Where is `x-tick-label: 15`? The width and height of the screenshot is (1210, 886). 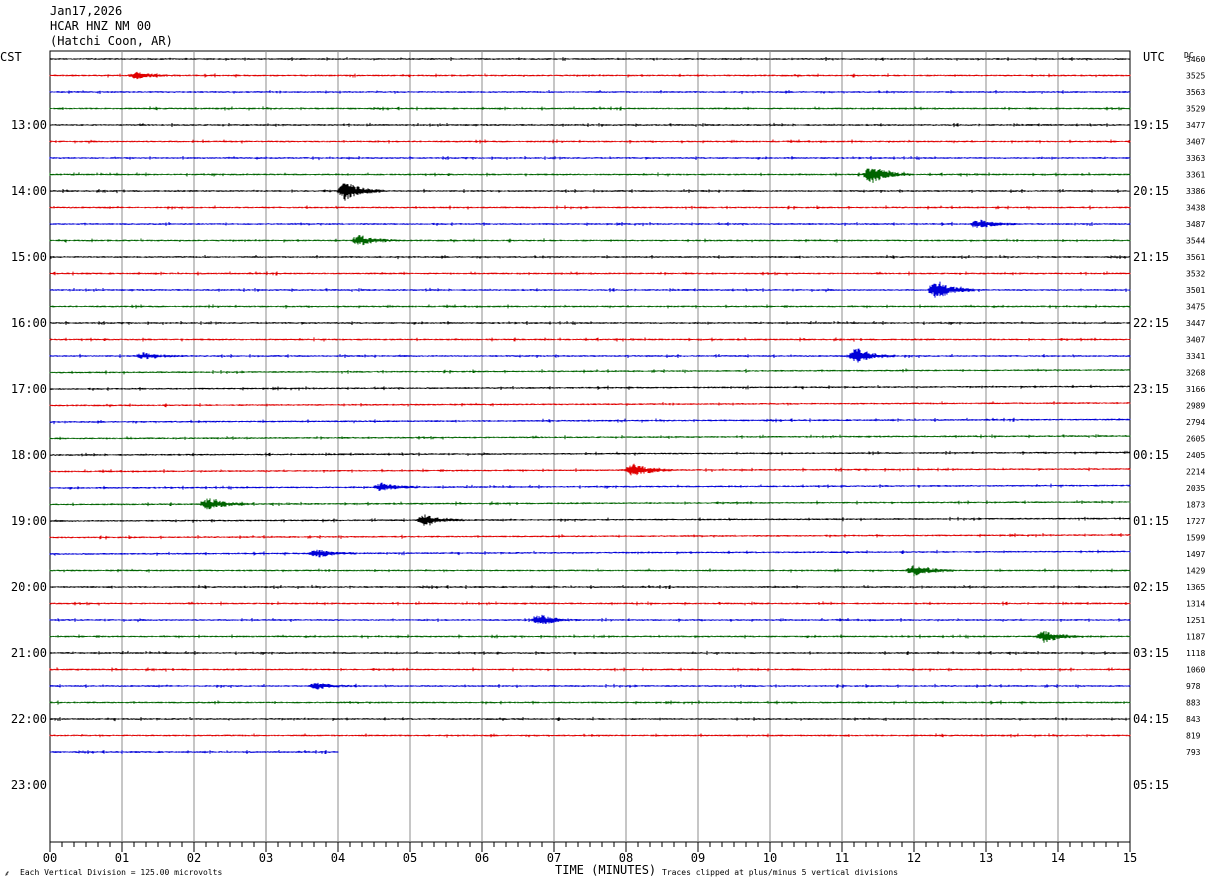 x-tick-label: 15 is located at coordinates (1130, 858).